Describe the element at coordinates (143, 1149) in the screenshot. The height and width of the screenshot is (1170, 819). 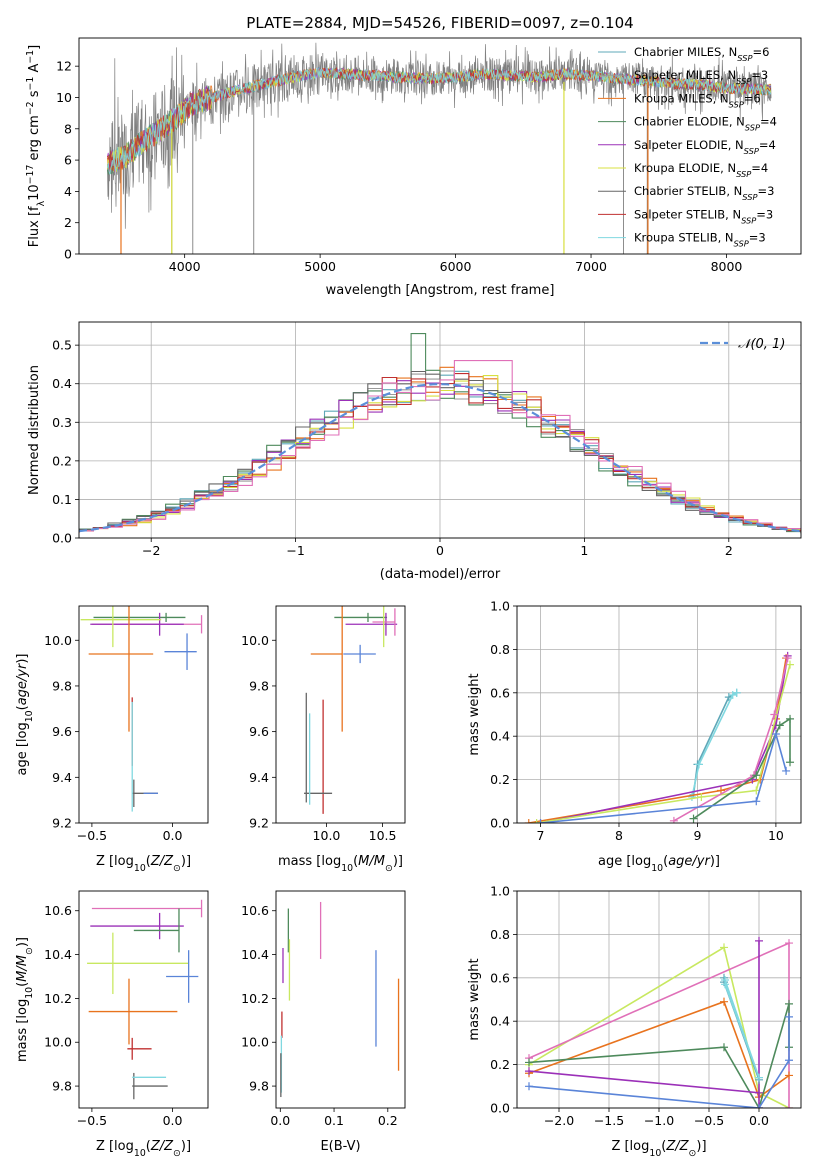
I see `x-axis-label: Z [log10(Z/Z⊙)]` at that location.